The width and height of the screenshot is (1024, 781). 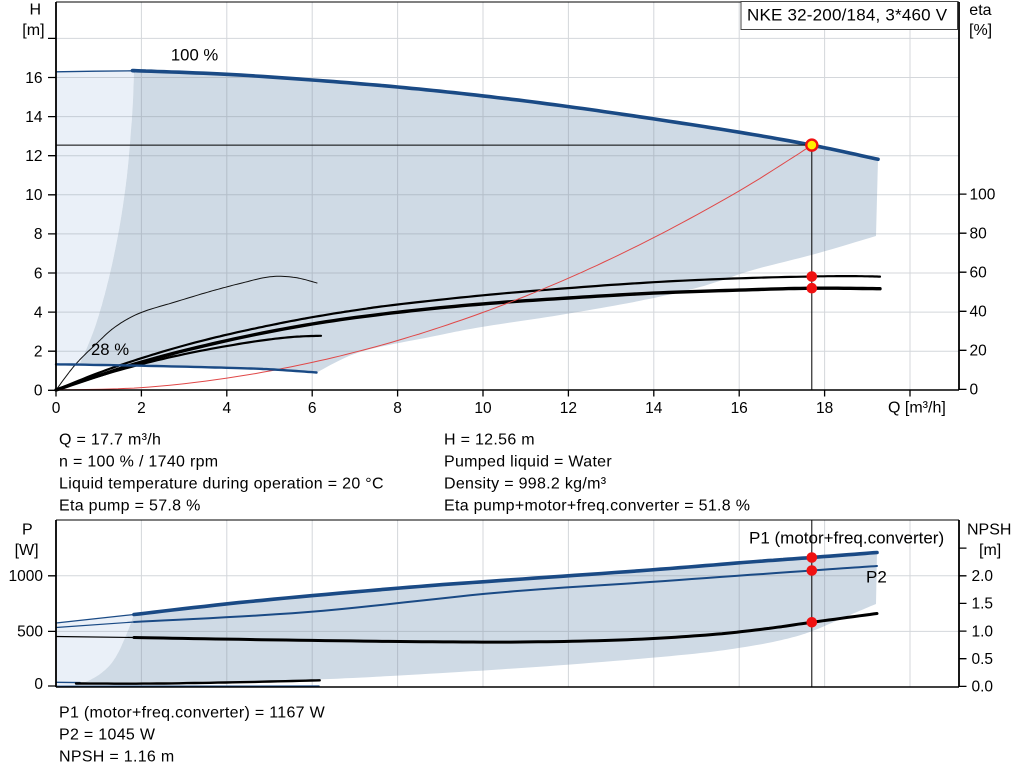 What do you see at coordinates (27, 530) in the screenshot?
I see `svg-text: P` at bounding box center [27, 530].